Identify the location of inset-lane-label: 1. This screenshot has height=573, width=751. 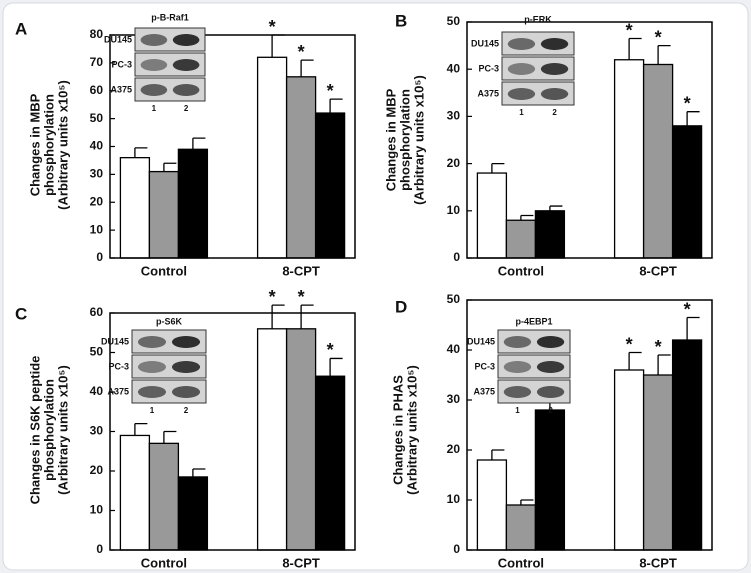
(154, 108).